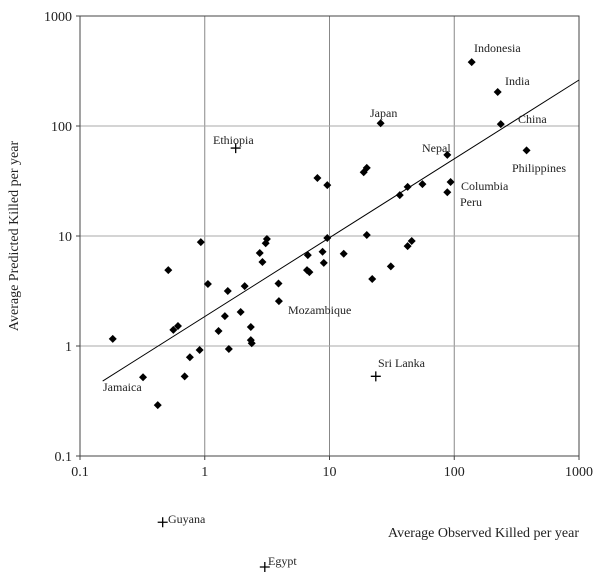  Describe the element at coordinates (579, 472) in the screenshot. I see `x-tick-label: 1000` at that location.